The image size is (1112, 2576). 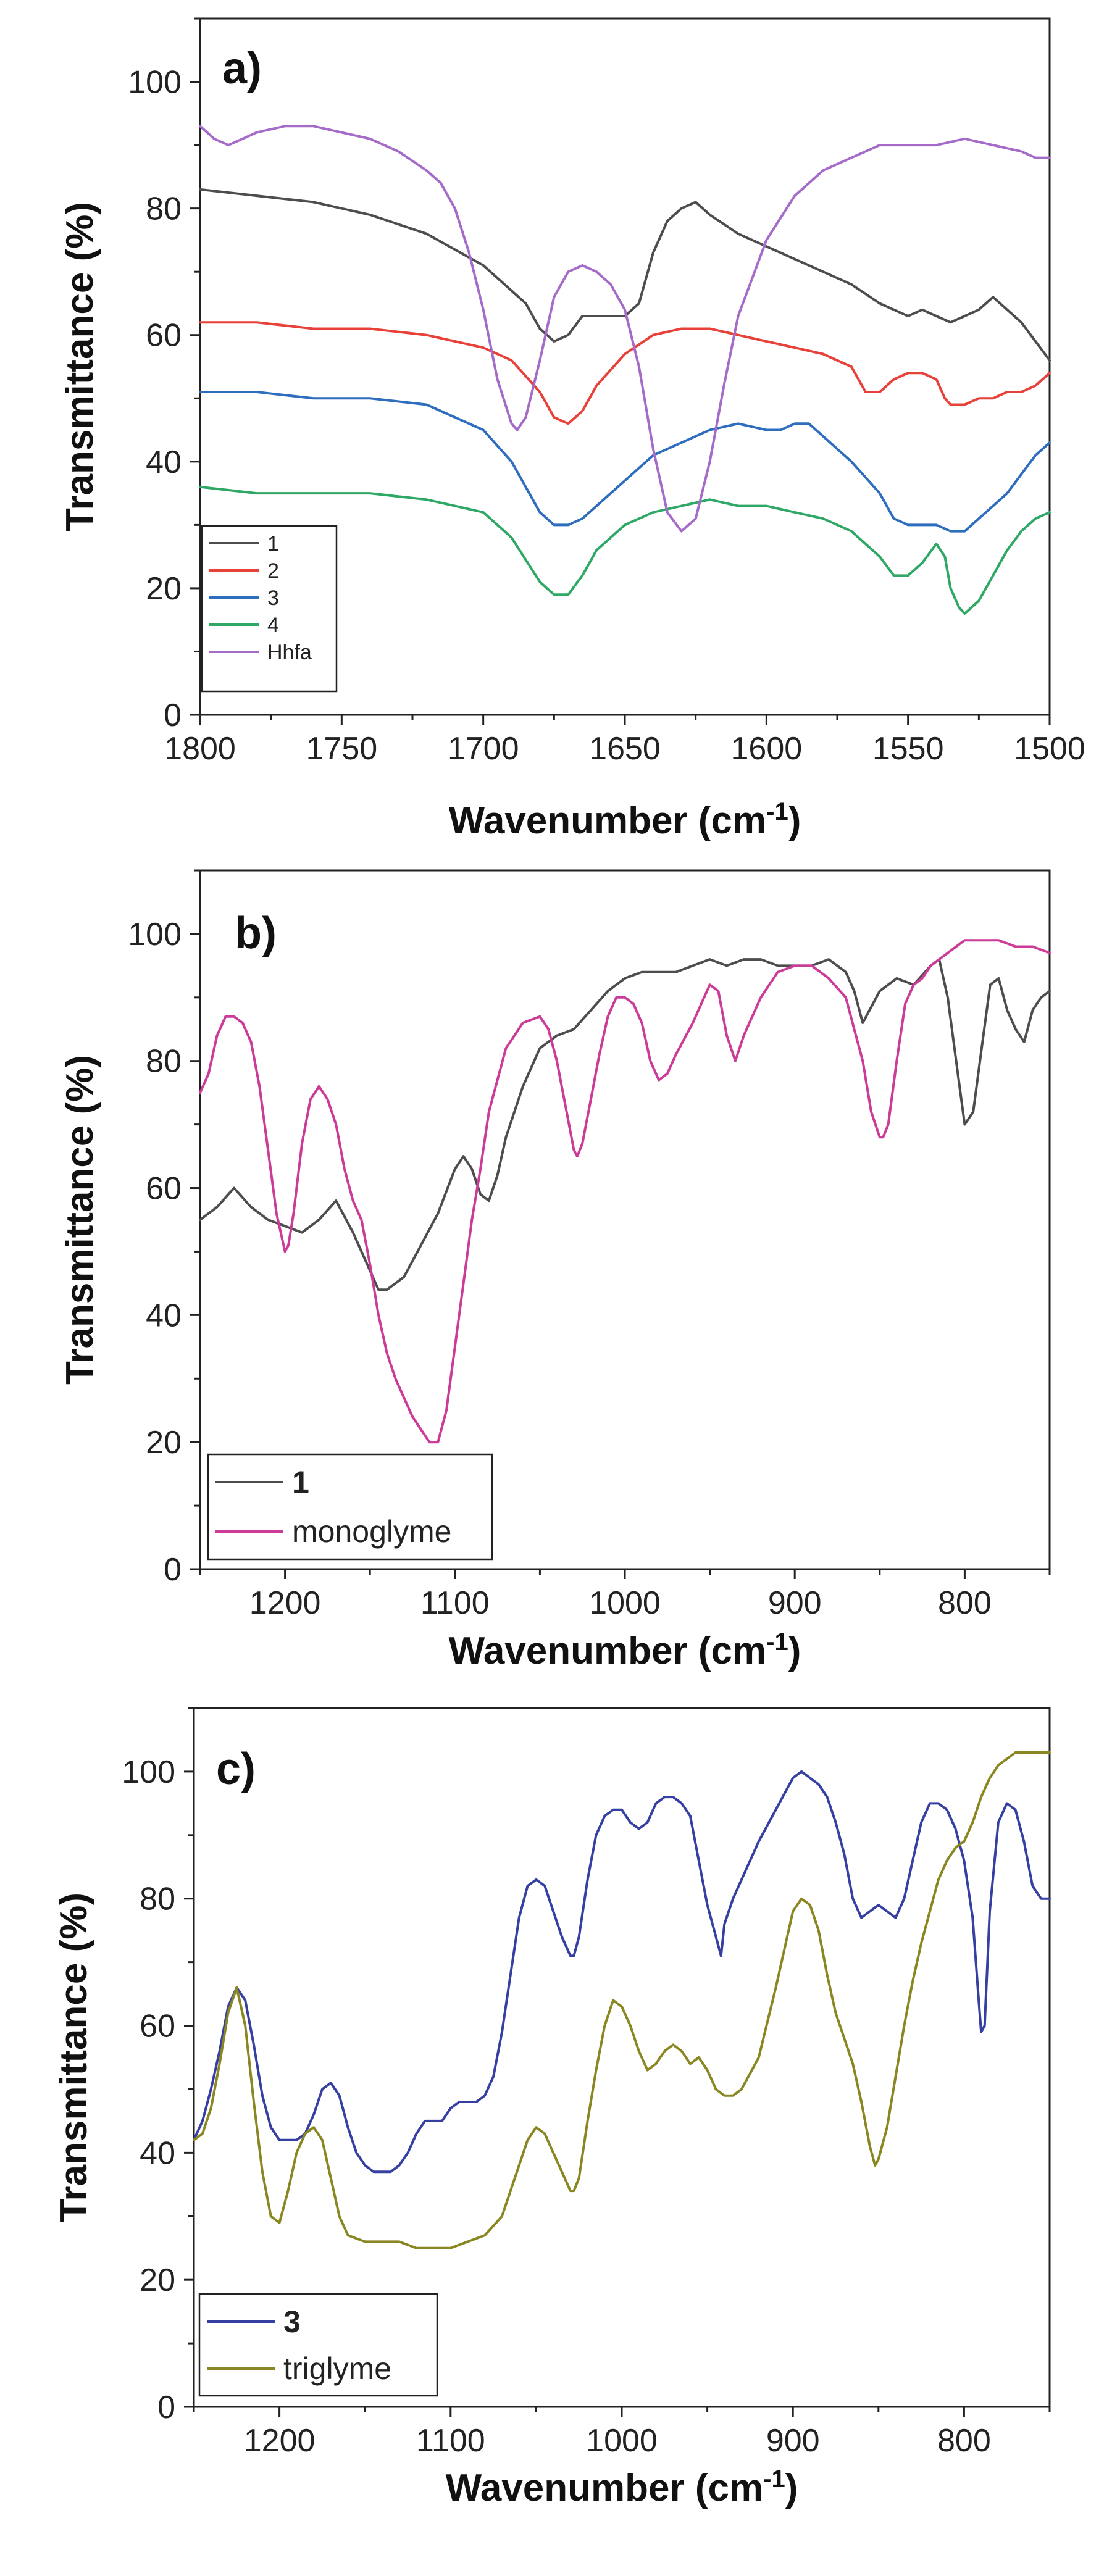 What do you see at coordinates (200, 749) in the screenshot?
I see `x-tick-label: 1800` at bounding box center [200, 749].